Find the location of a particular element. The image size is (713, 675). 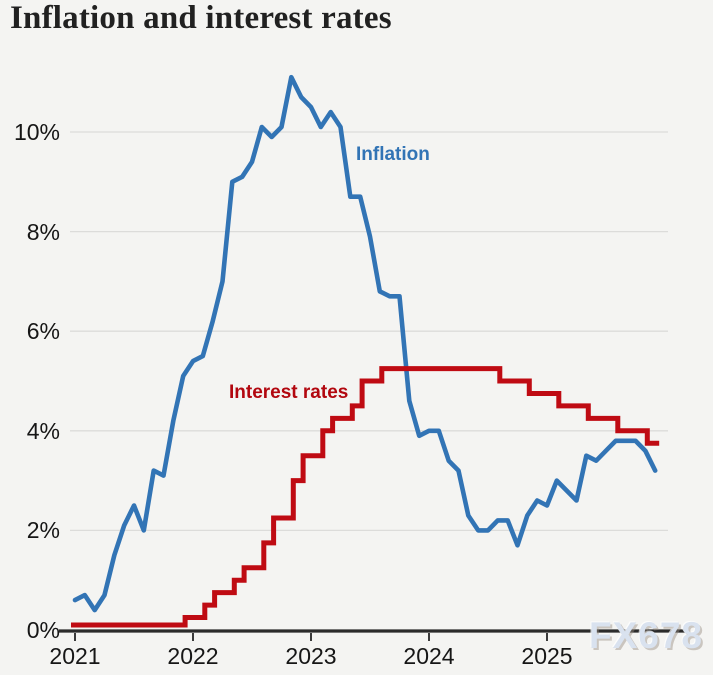

x-axis-label-2022: 2022 is located at coordinates (193, 656).